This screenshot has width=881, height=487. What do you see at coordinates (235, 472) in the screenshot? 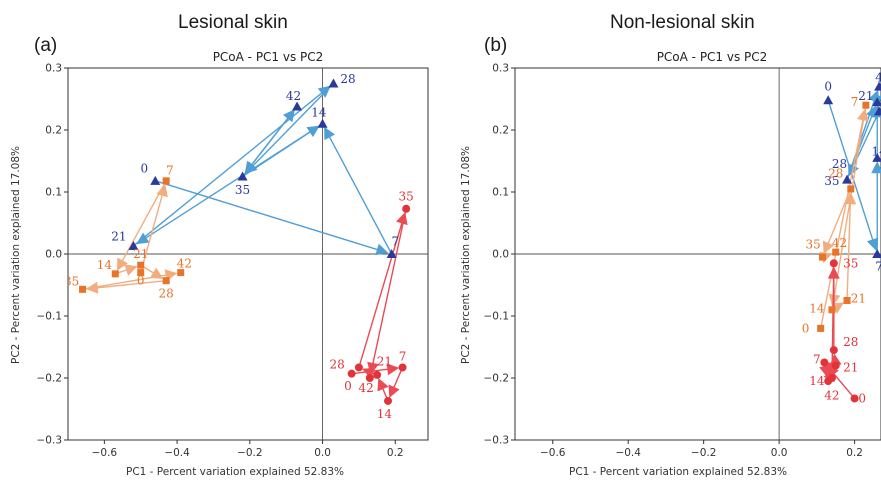
I see `x-axis-label-lesional: PC1 - Percent variation explained 52.83%` at bounding box center [235, 472].